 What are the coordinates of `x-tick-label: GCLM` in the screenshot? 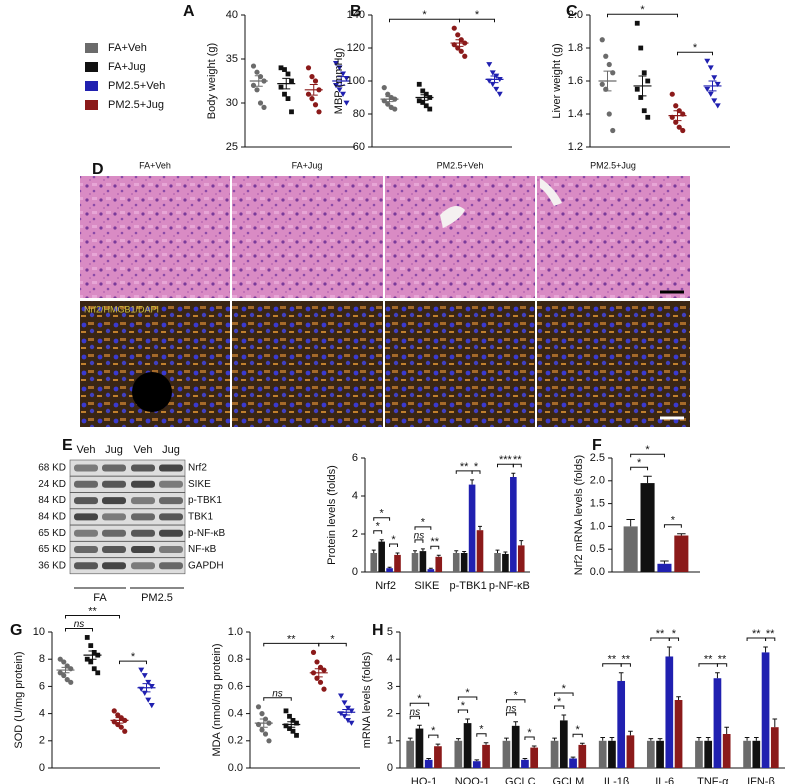 It's located at (569, 780).